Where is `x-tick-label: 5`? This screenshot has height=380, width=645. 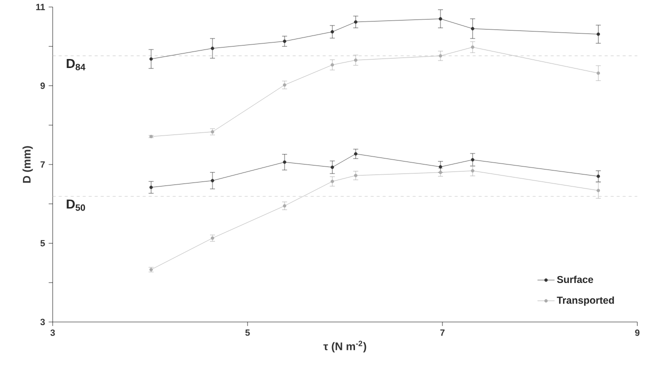
x-tick-label: 5 is located at coordinates (247, 333).